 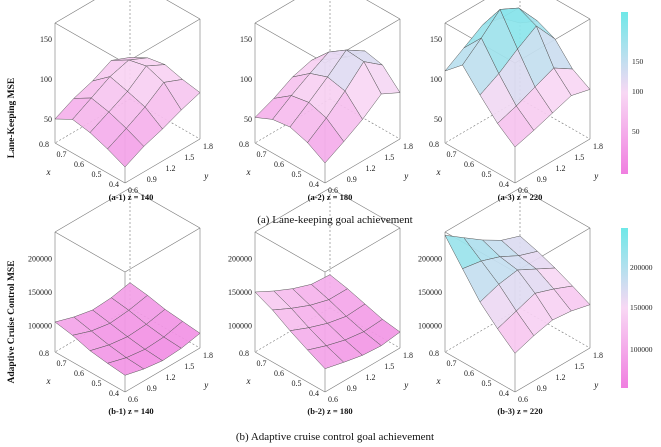 What do you see at coordinates (638, 61) in the screenshot?
I see `colorbar-a-tick: 150` at bounding box center [638, 61].